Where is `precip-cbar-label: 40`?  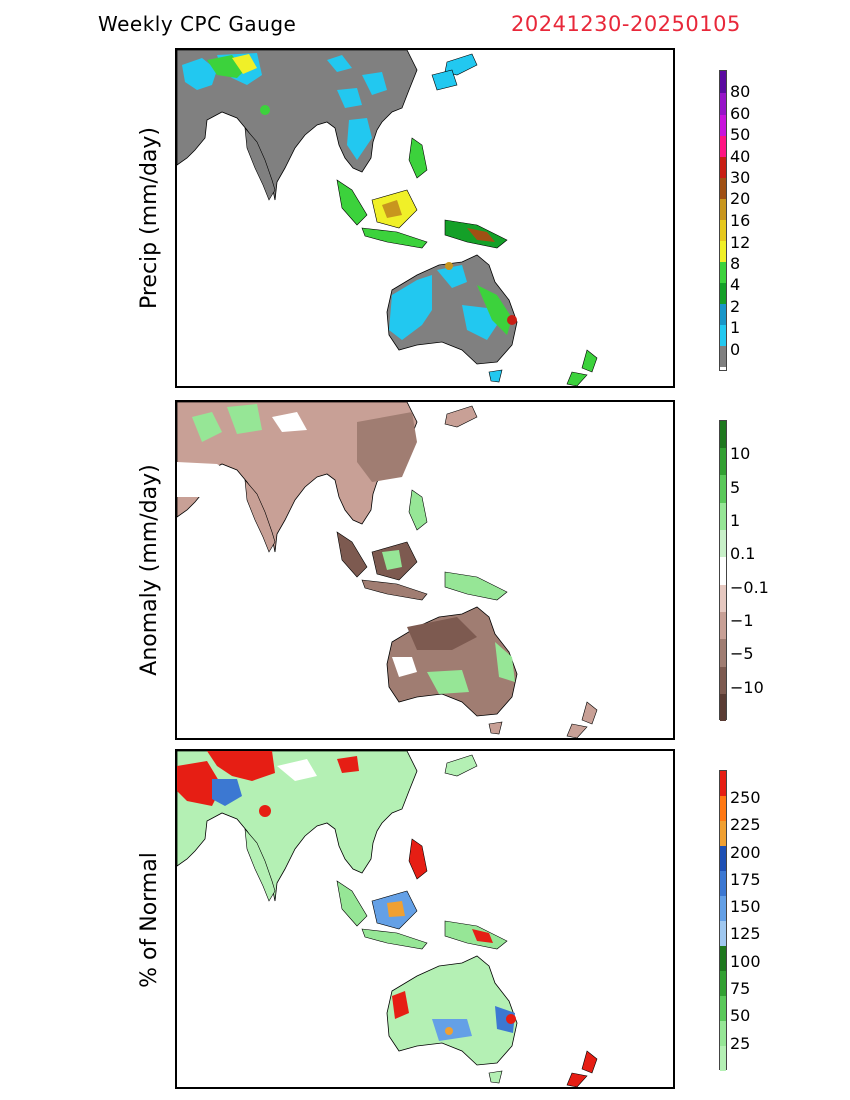
precip-cbar-label: 40 is located at coordinates (740, 156).